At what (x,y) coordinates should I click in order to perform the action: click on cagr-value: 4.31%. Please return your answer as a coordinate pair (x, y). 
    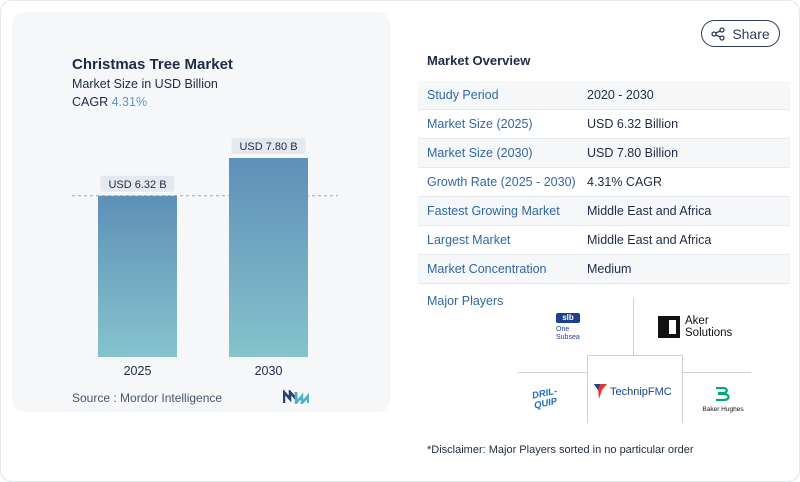
    Looking at the image, I should click on (129, 102).